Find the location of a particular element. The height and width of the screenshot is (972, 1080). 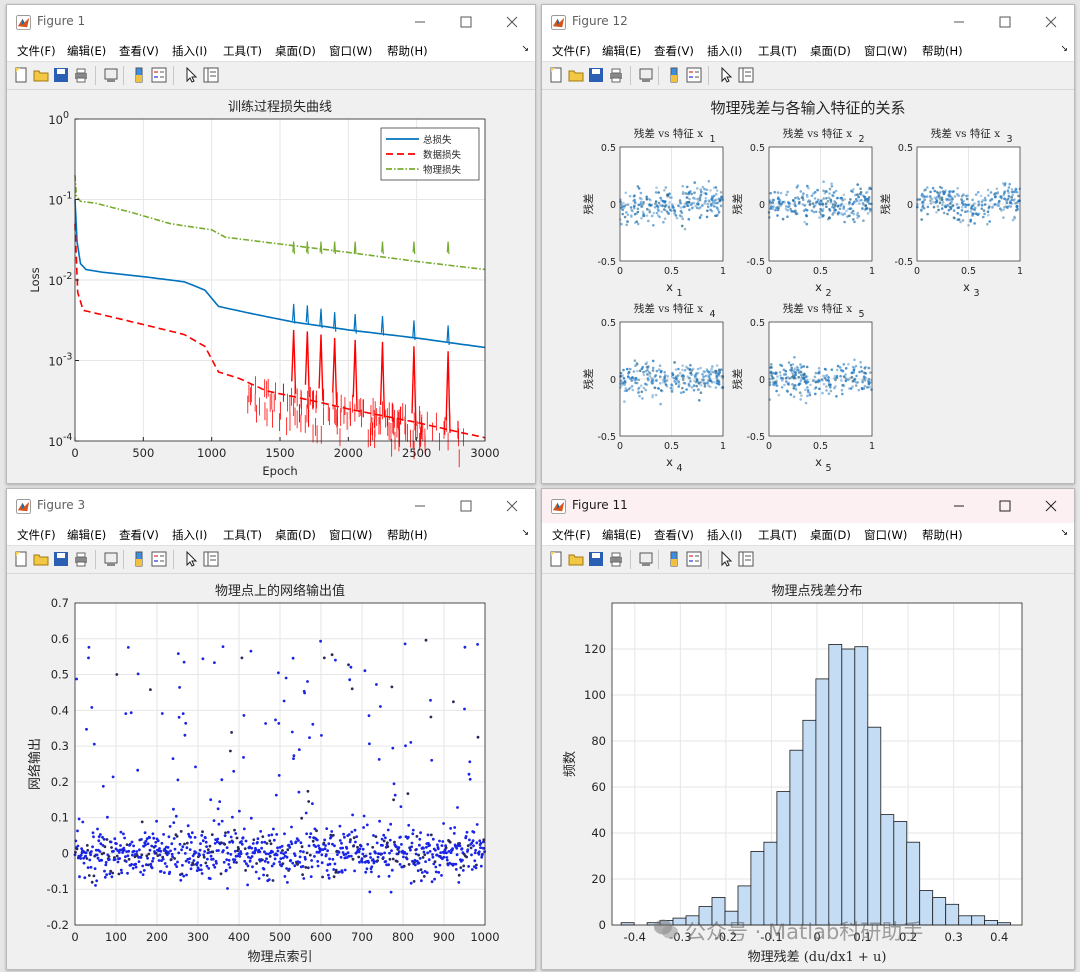

title-bar: Figure 1 is located at coordinates (271, 22).